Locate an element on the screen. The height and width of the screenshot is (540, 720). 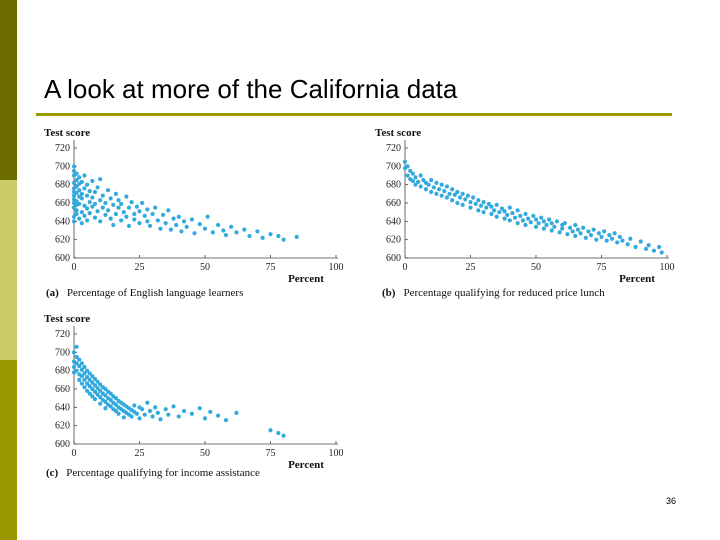
x-tick-label: 50 is located at coordinates (205, 453).